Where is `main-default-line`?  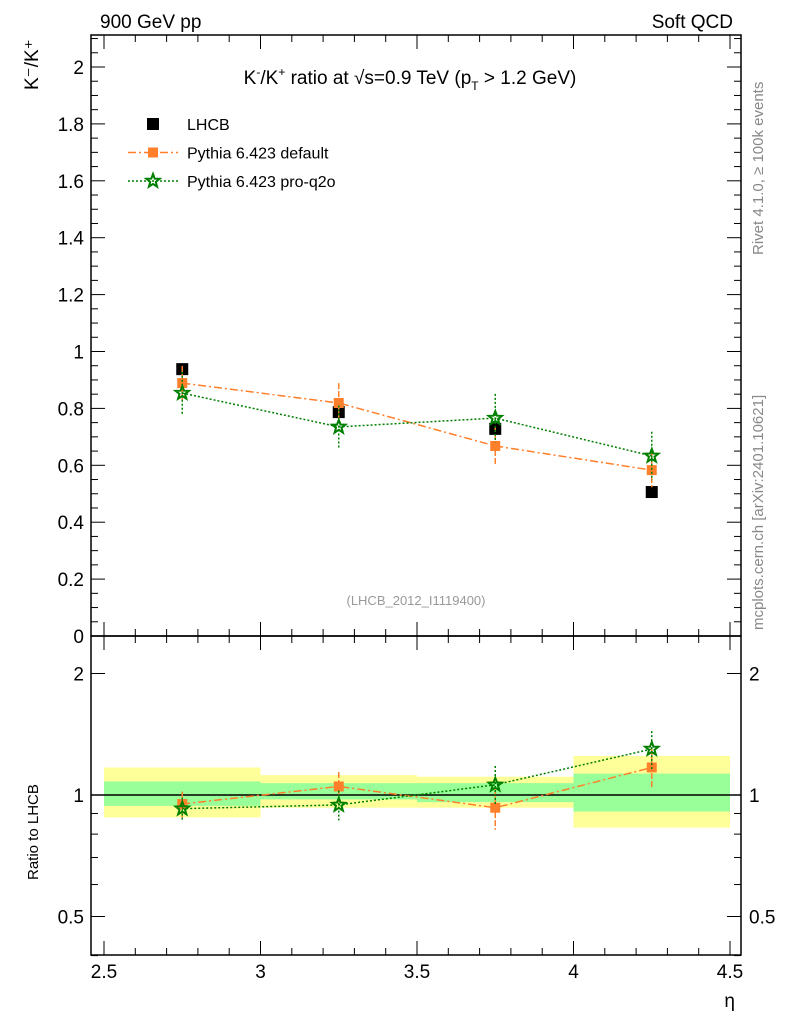 main-default-line is located at coordinates (417, 426).